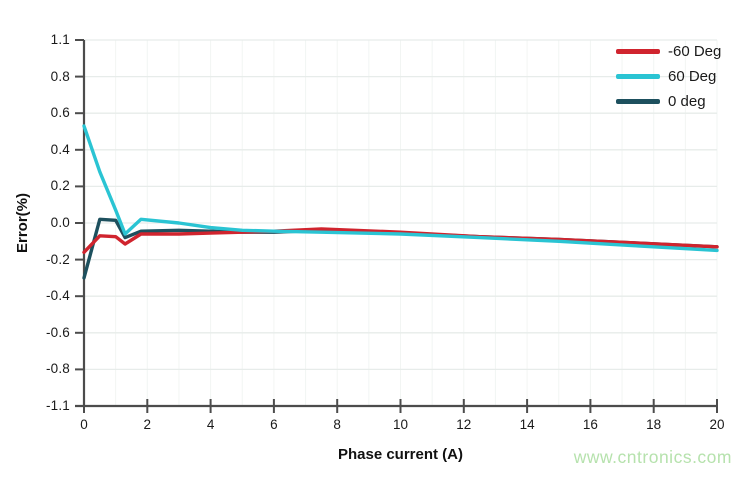 Image resolution: width=737 pixels, height=479 pixels. Describe the element at coordinates (400, 454) in the screenshot. I see `x-axis-title: Phase current (A)` at that location.